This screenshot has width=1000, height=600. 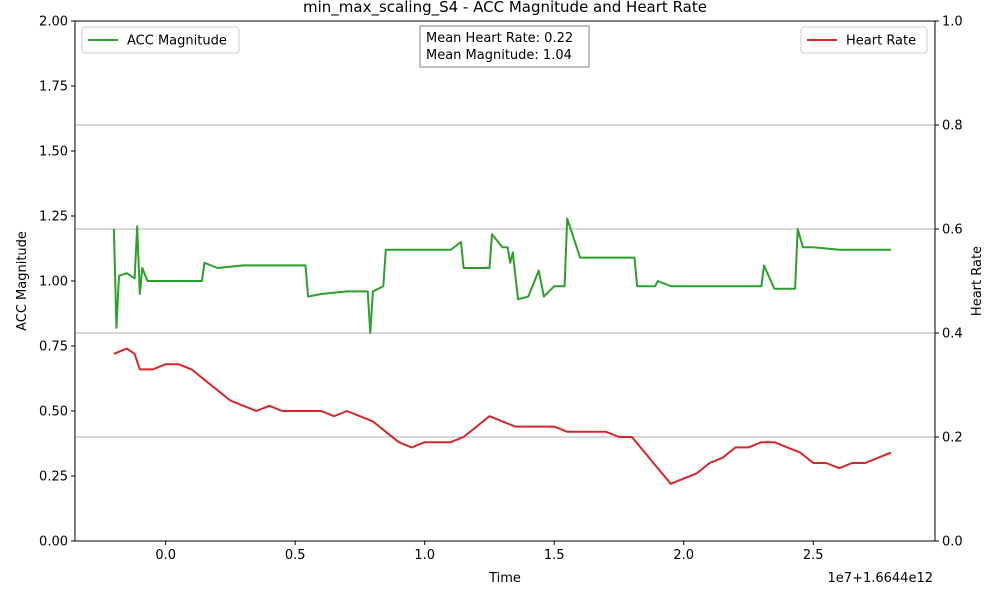 What do you see at coordinates (880, 578) in the screenshot?
I see `x-offset-text: 1e7+1.6644e12` at bounding box center [880, 578].